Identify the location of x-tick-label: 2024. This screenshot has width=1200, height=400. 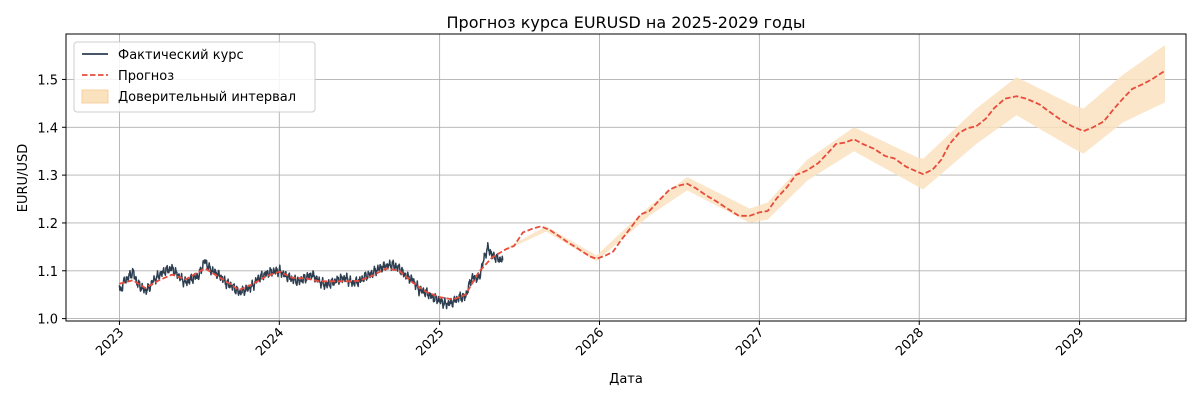
(270, 342).